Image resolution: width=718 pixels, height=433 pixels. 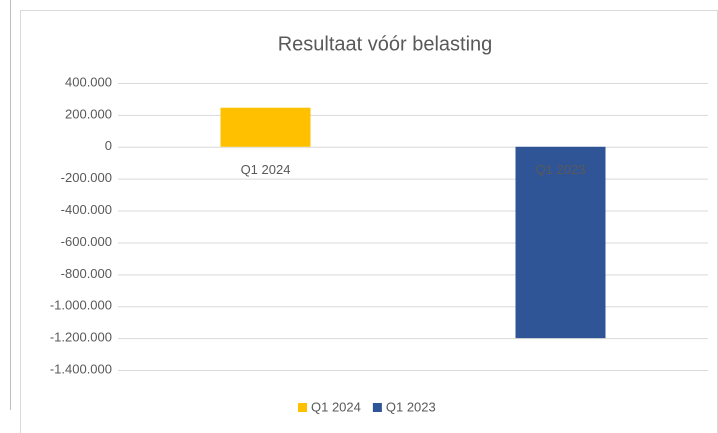 I want to click on chart-title: Resultaat vóór belasting, so click(x=385, y=44).